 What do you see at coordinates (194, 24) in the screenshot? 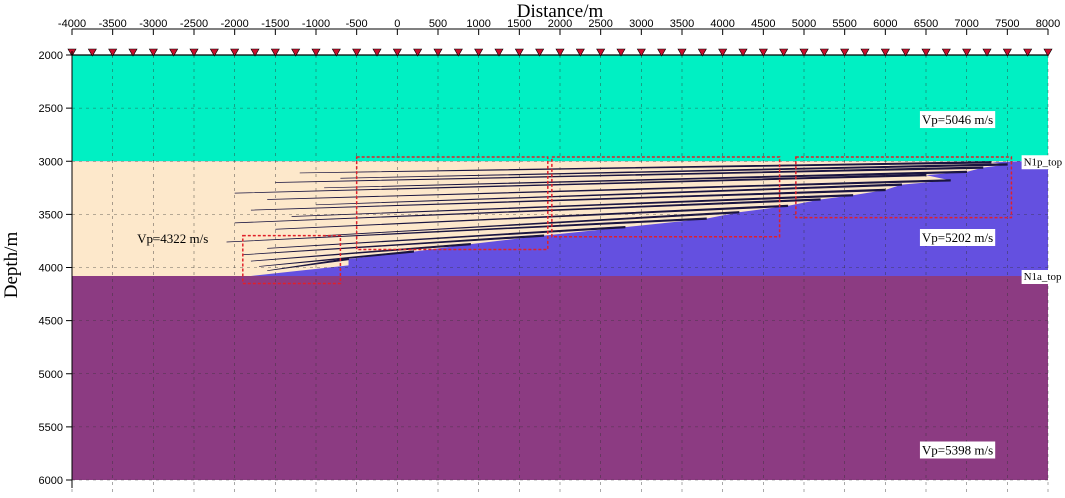
I see `x-tick-label: -2500` at bounding box center [194, 24].